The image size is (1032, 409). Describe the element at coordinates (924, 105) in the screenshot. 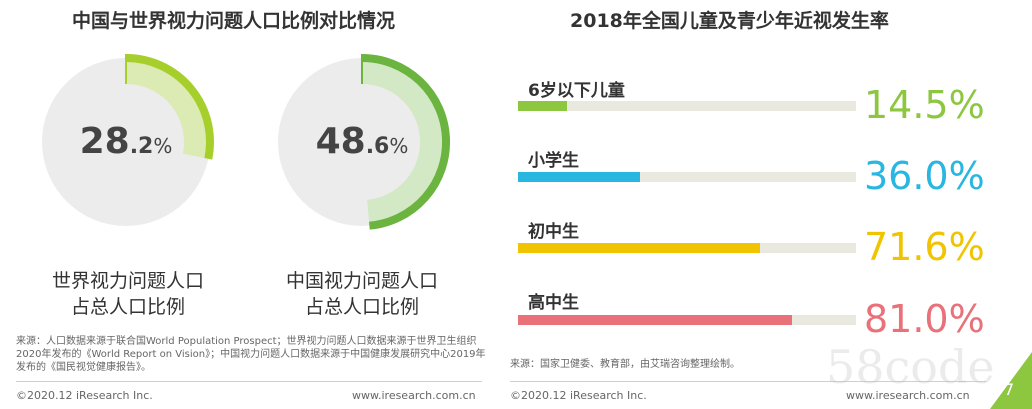

I see `bar-value-label: 14.5%` at that location.